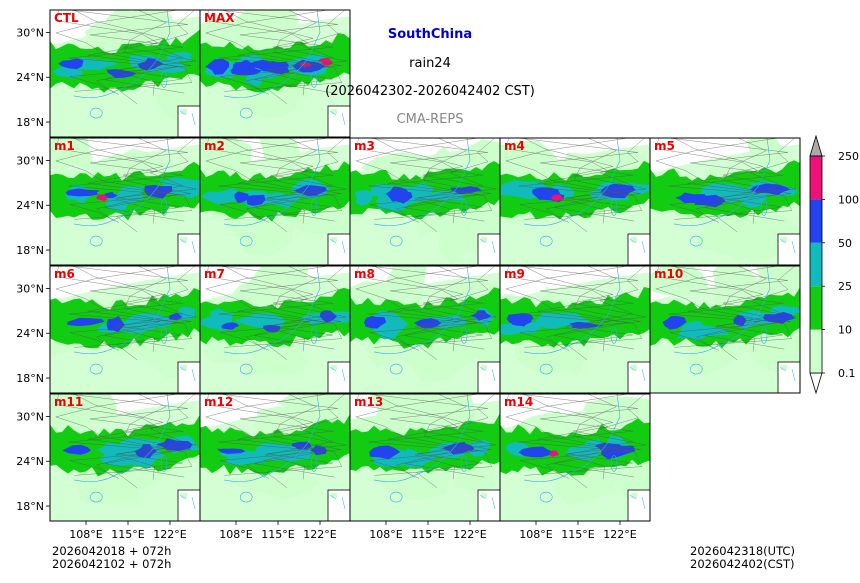 The height and width of the screenshot is (583, 860). Describe the element at coordinates (66, 18) in the screenshot. I see `panel-label: CTL` at that location.